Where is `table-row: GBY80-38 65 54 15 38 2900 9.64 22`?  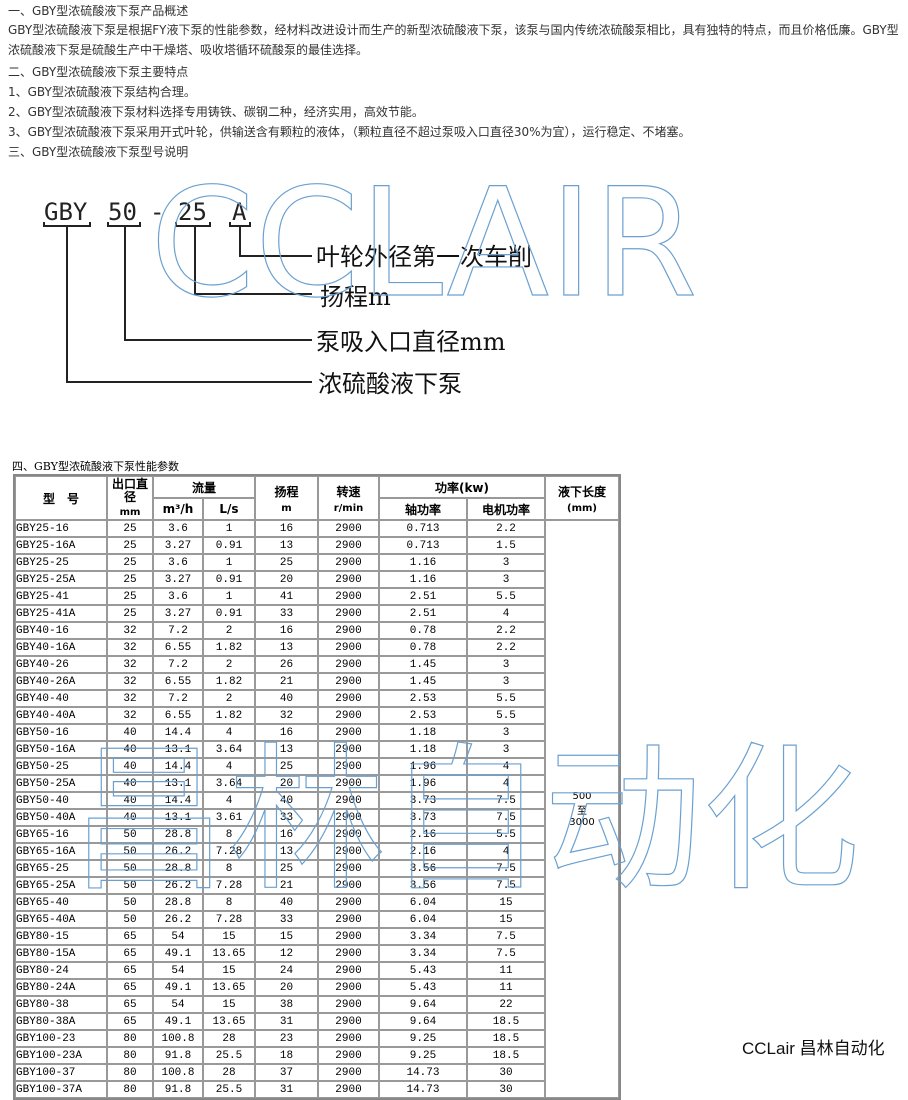 table-row: GBY80-38 65 54 15 38 2900 9.64 22 is located at coordinates (317, 1004).